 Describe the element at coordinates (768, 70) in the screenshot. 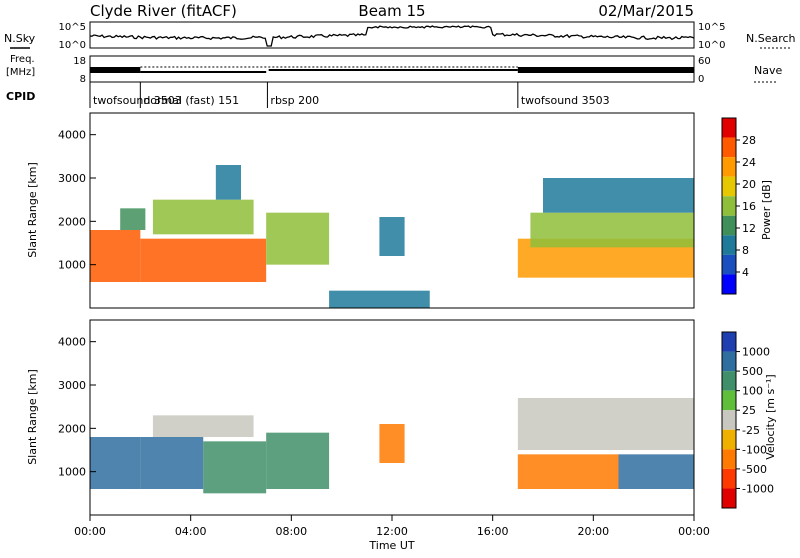

I see `nave-label: Nave` at that location.